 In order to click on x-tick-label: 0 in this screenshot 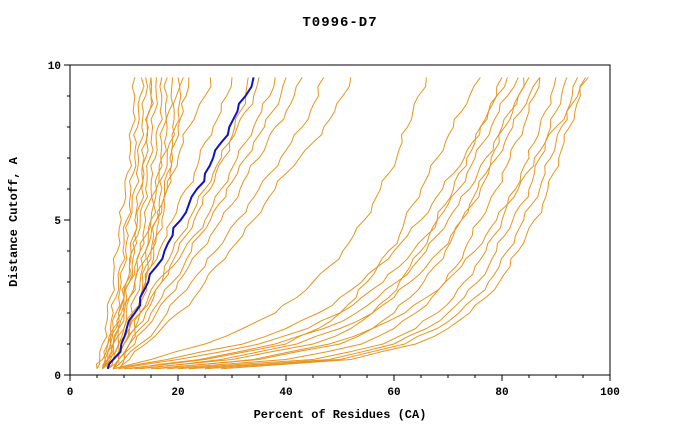, I will do `click(70, 393)`.